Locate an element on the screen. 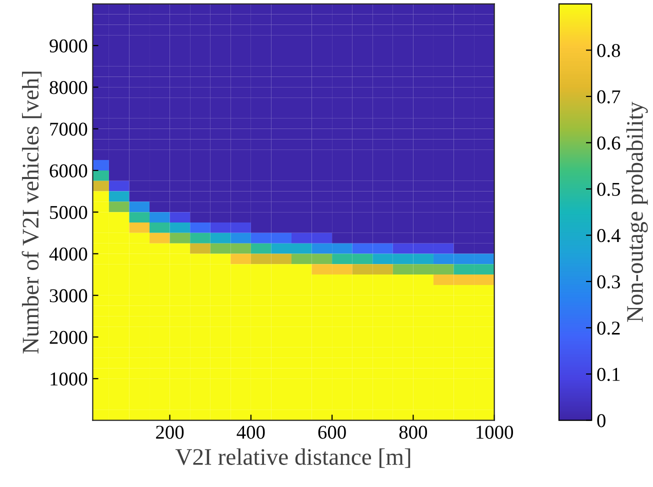  color-bar-label: 0.3 is located at coordinates (608, 282).